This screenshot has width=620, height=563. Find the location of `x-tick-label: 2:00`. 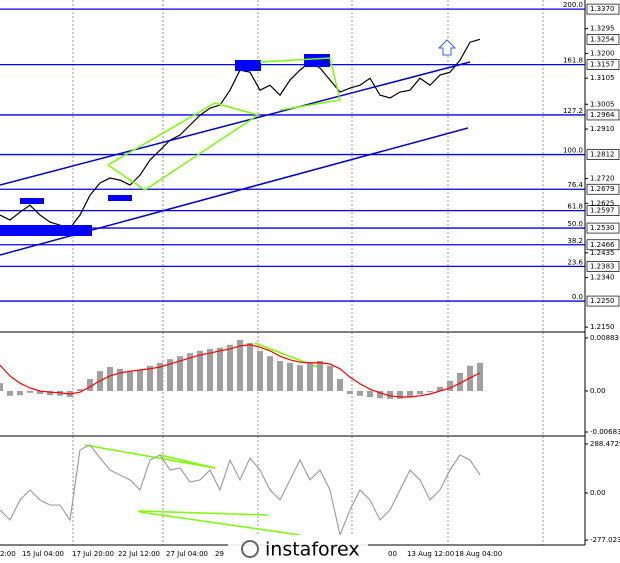

x-tick-label: 2:00 is located at coordinates (8, 554).